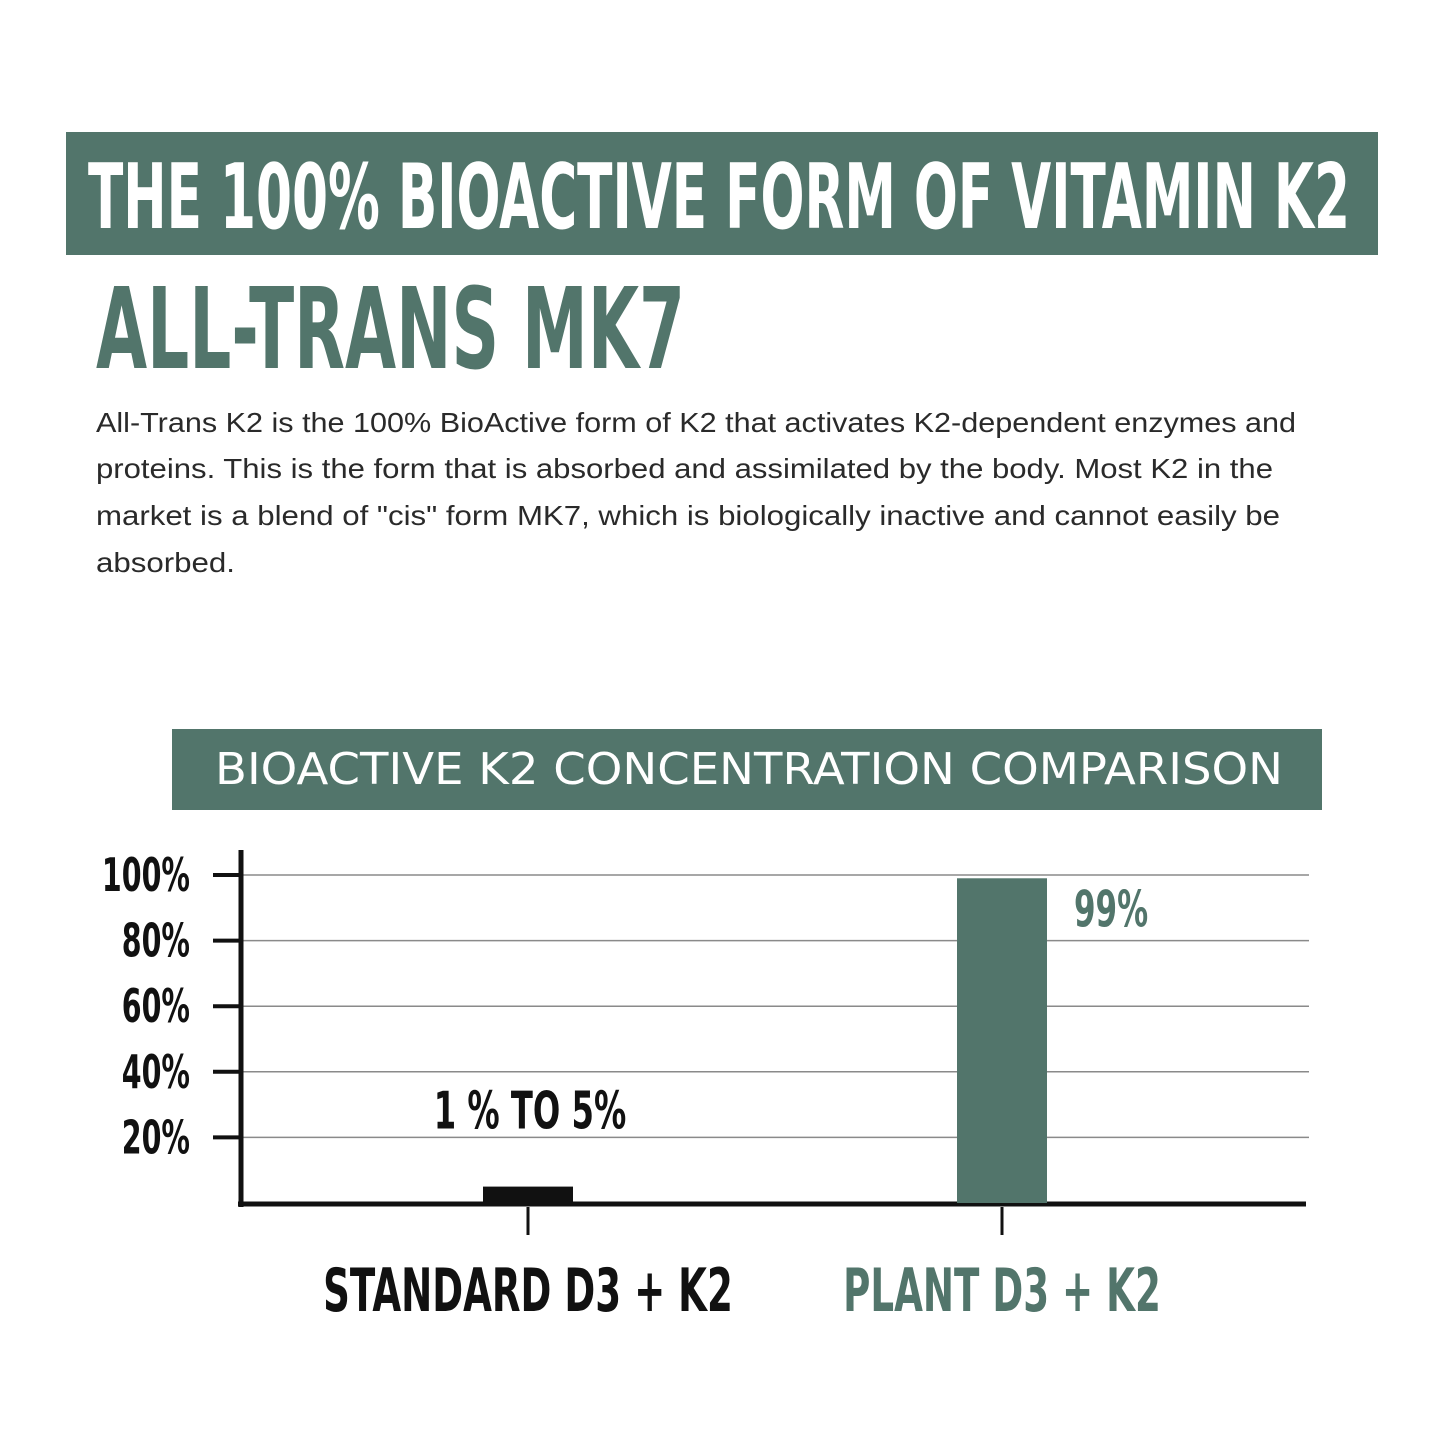  I want to click on value-label: 99%, so click(1111, 908).